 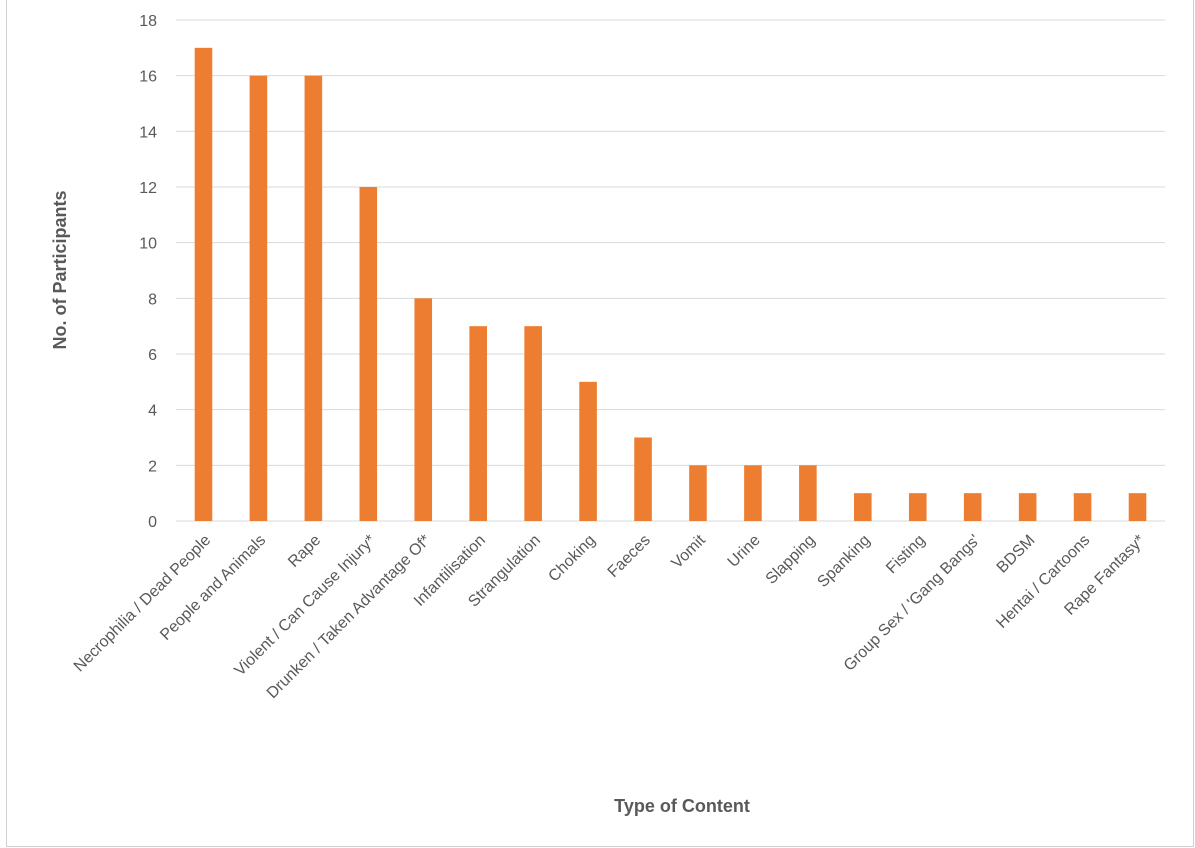 I want to click on x-category-label: Choking, so click(x=572, y=559).